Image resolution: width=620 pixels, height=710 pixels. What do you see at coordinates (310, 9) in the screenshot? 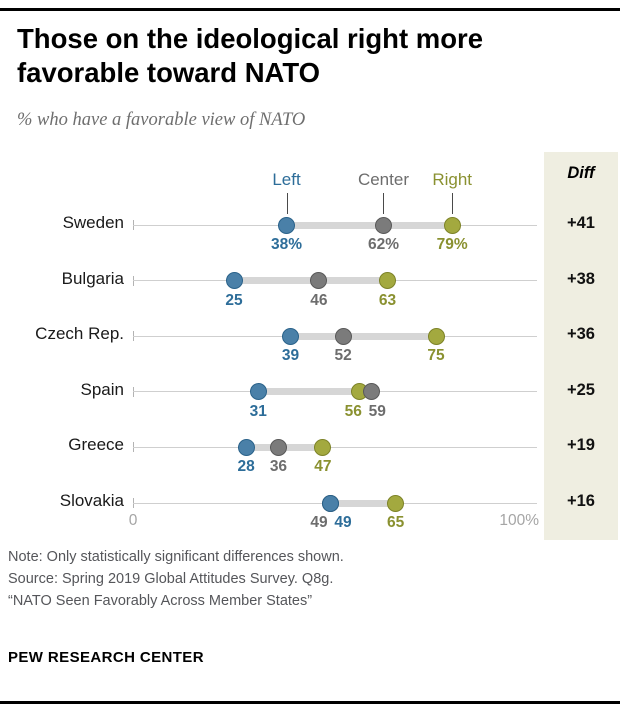
I see `top-rule` at bounding box center [310, 9].